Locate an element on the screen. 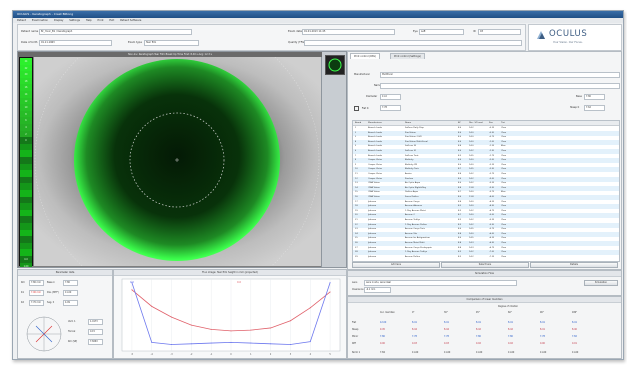 The height and width of the screenshot is (365, 627). table-cell: 14.5 is located at coordinates (471, 229).